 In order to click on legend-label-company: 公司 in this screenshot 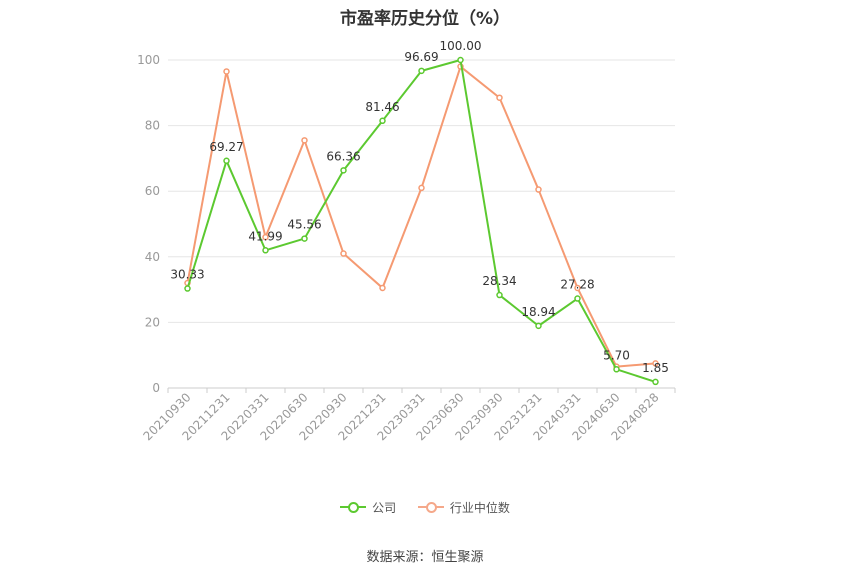, I will do `click(384, 507)`.